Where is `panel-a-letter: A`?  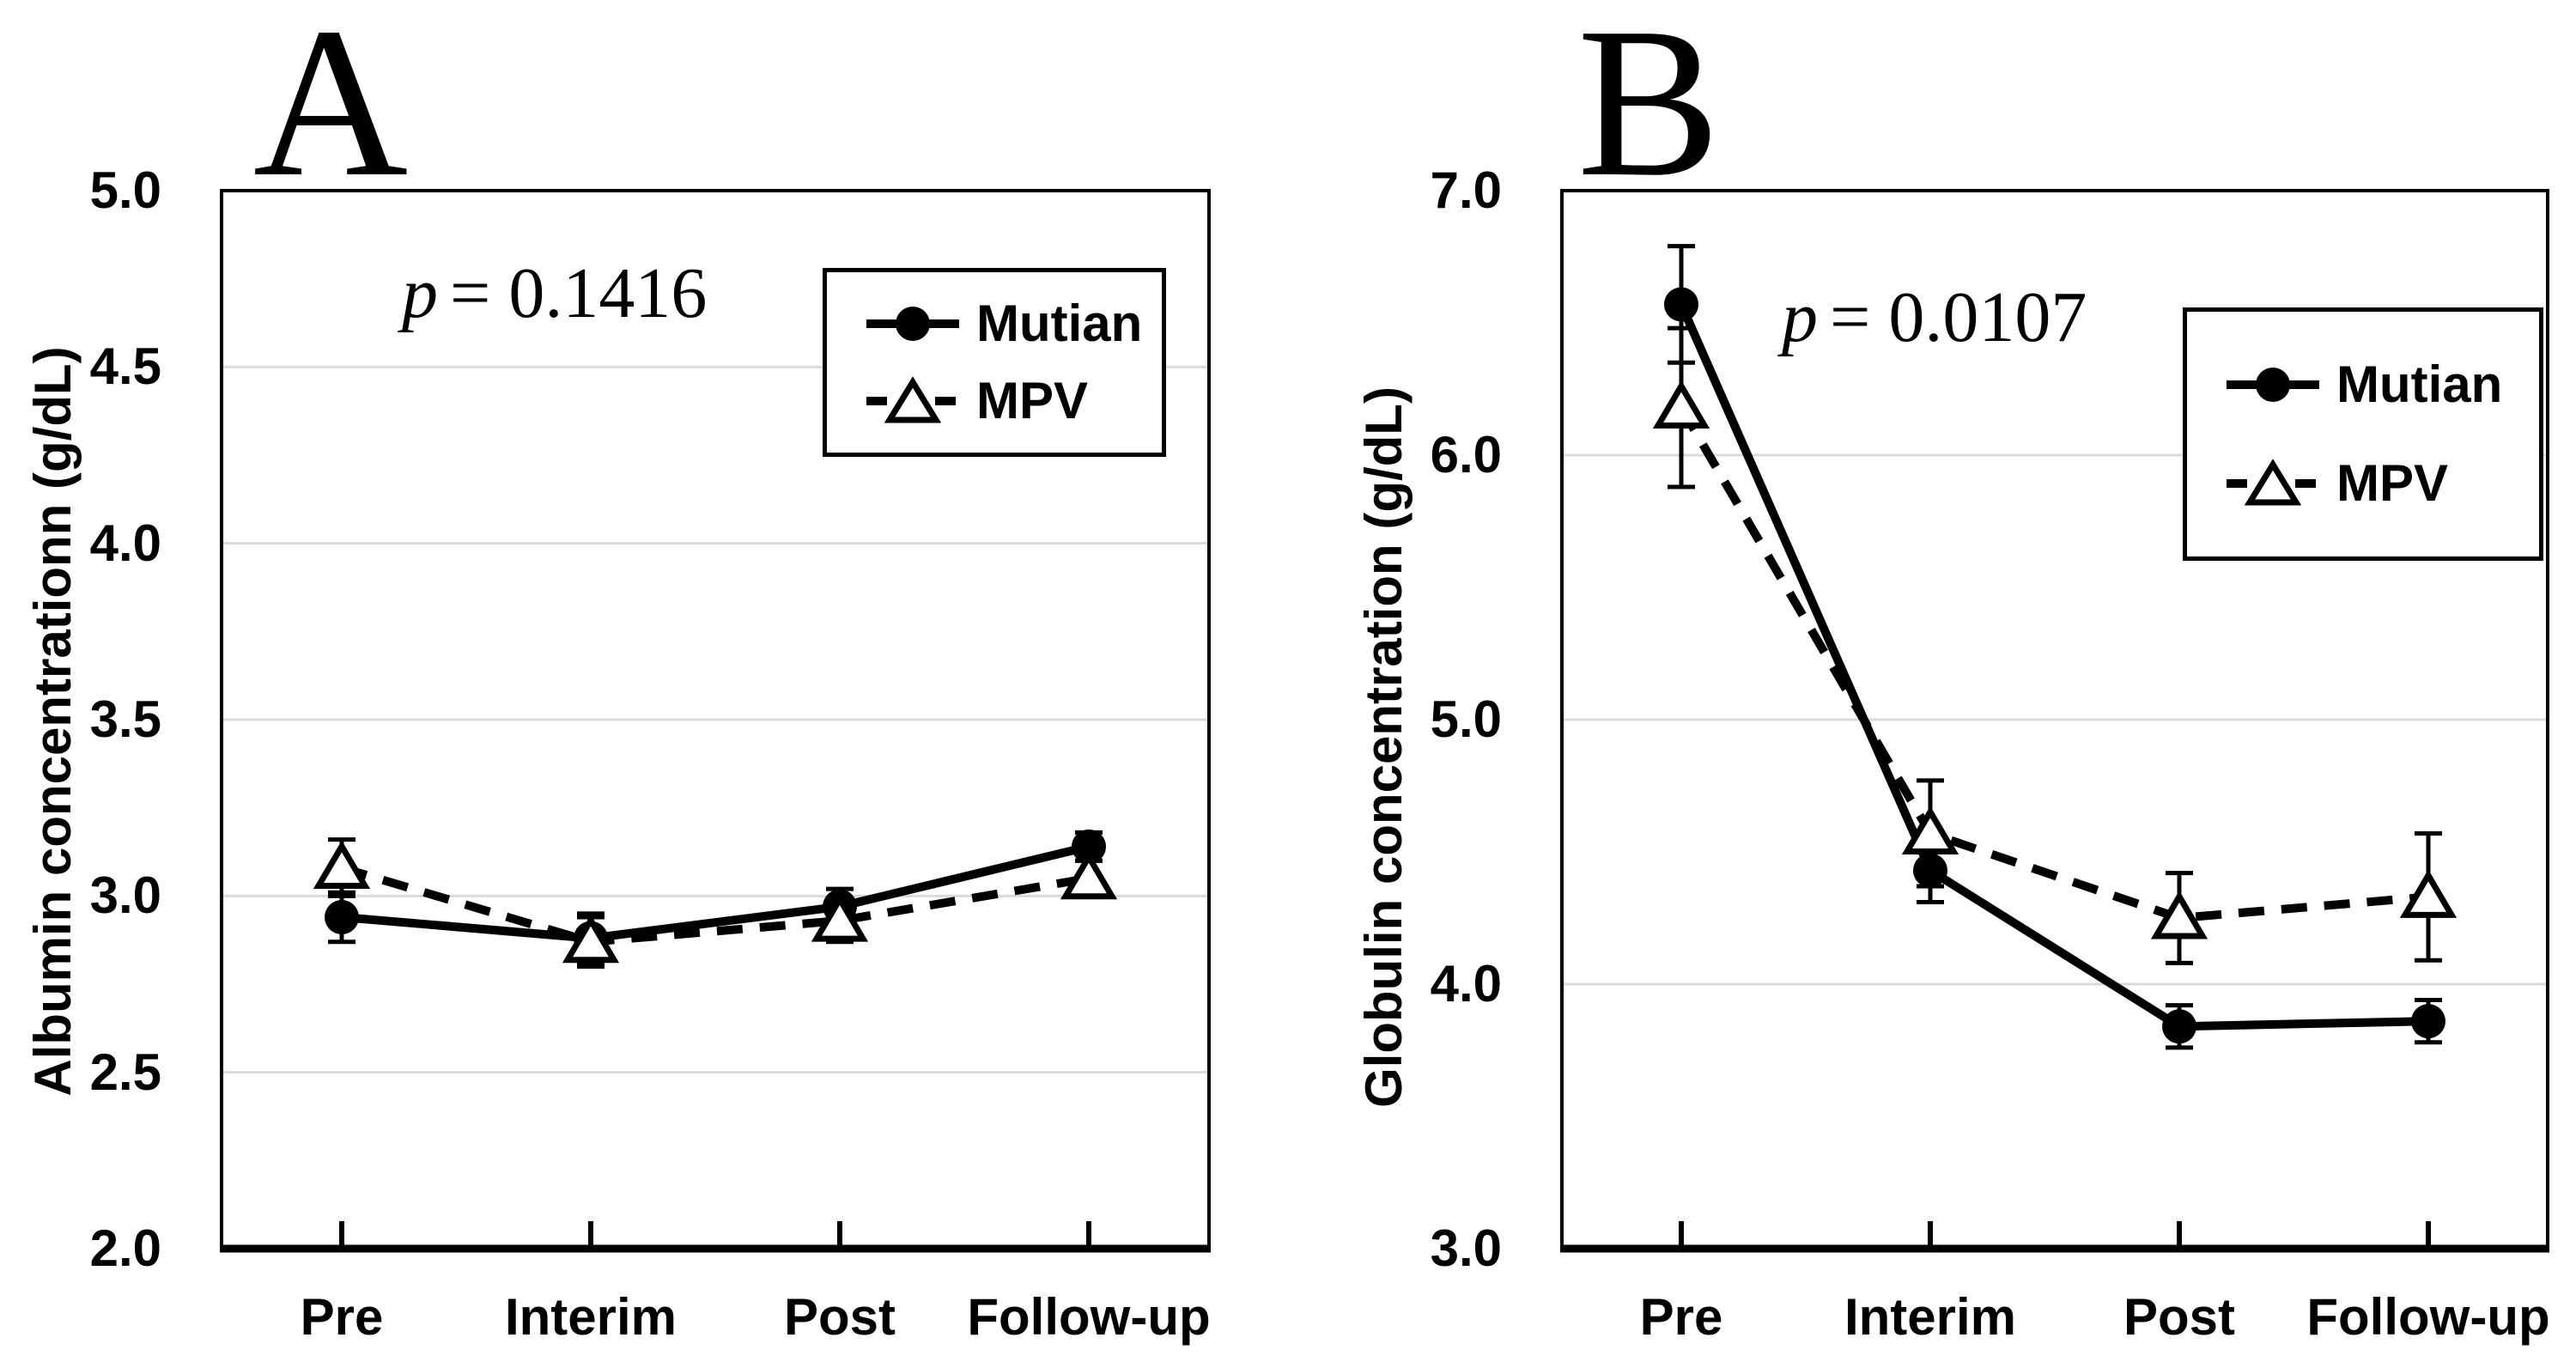 panel-a-letter: A is located at coordinates (330, 111).